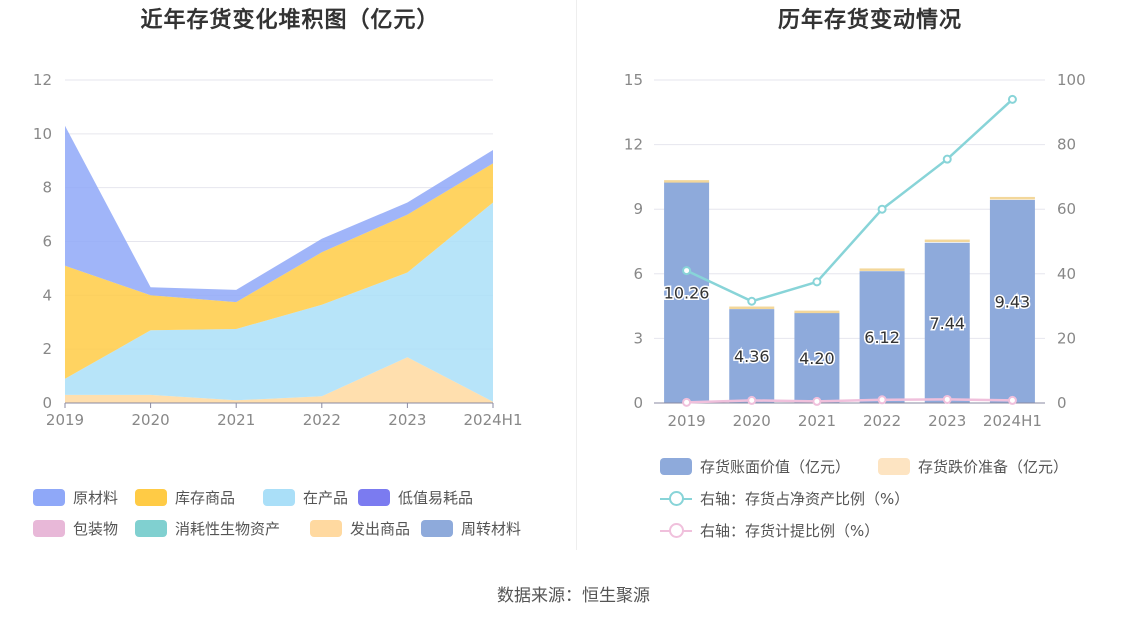 Image resolution: width=1147 pixels, height=619 pixels. Describe the element at coordinates (47, 349) in the screenshot. I see `y-tick-label: 2` at that location.